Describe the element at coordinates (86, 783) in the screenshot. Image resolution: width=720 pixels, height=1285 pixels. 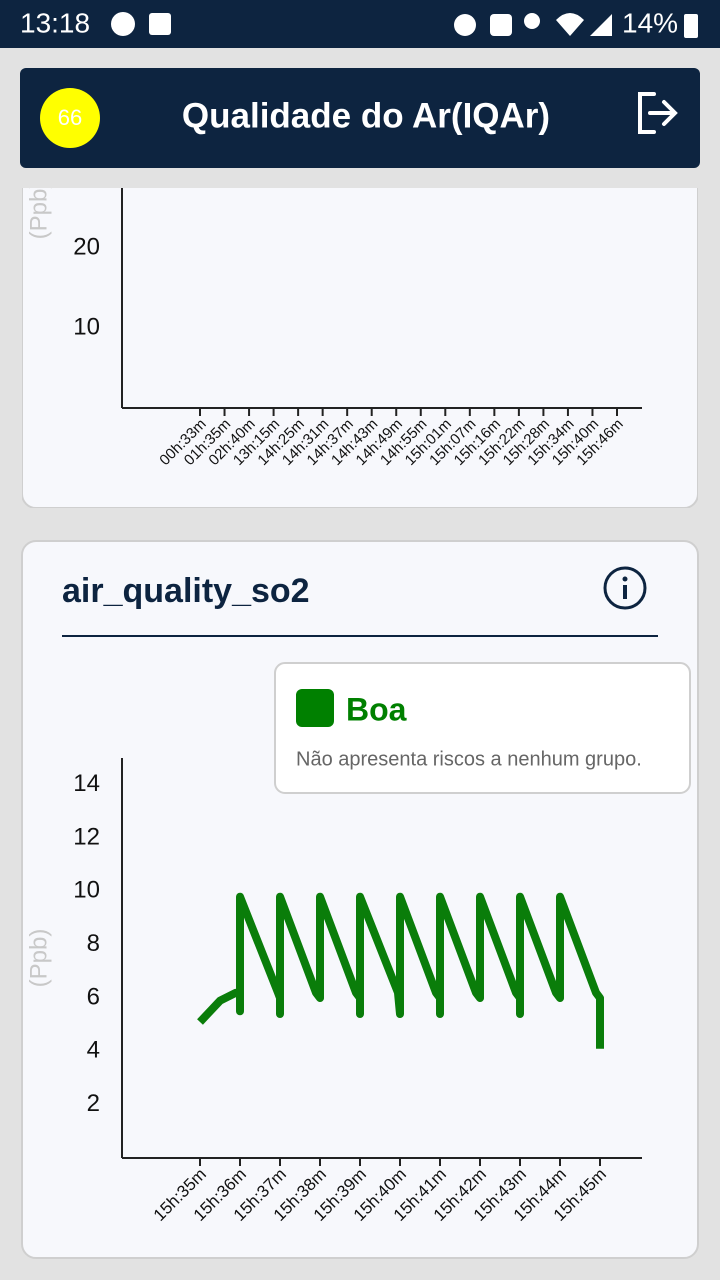
I see `y-tick-label: 14` at that location.